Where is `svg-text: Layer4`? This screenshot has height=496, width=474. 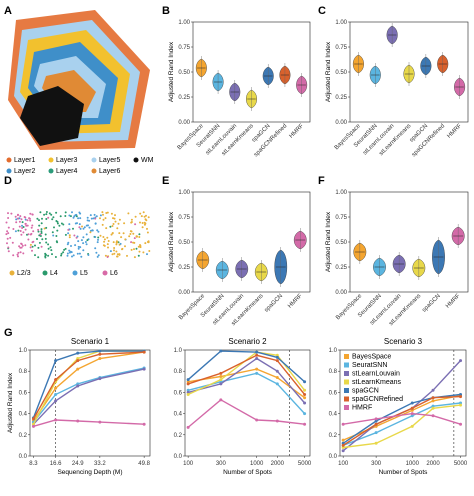
svg-text: Layer4 is located at coordinates (67, 171).